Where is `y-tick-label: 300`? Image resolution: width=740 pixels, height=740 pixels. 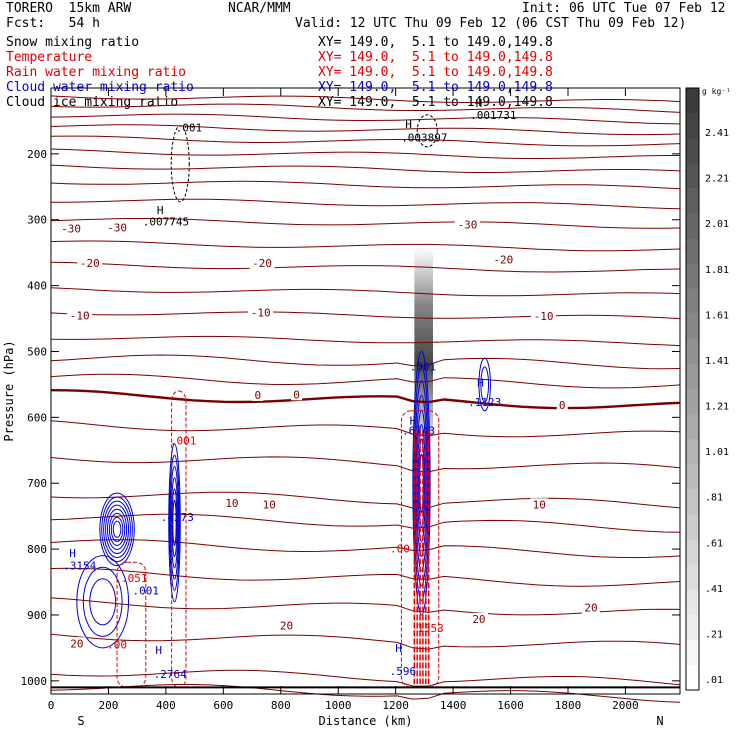 y-tick-label: 300 is located at coordinates (37, 220).